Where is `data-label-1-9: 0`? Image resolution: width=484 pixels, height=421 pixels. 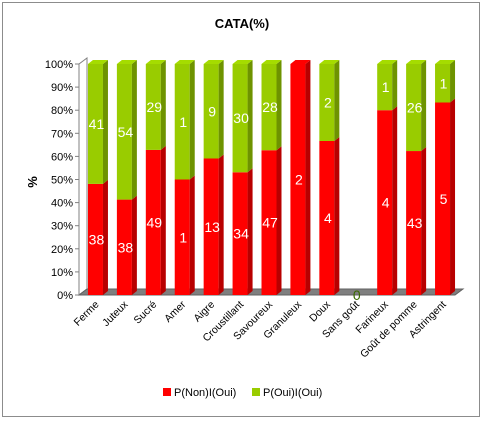 data-label-1-9: 0 is located at coordinates (357, 295).